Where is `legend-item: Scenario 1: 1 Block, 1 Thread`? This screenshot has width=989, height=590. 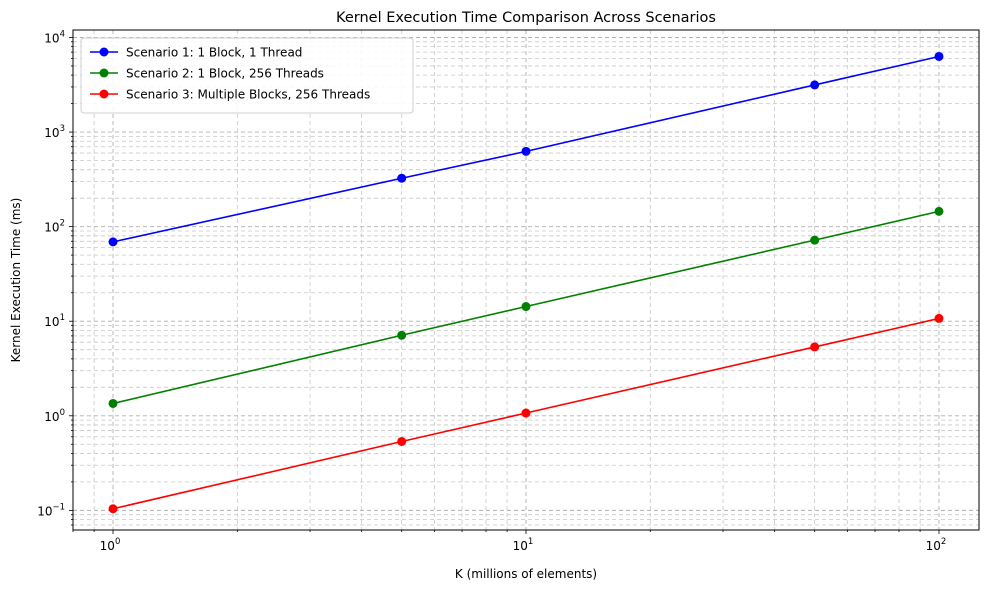 legend-item: Scenario 1: 1 Block, 1 Thread is located at coordinates (196, 53).